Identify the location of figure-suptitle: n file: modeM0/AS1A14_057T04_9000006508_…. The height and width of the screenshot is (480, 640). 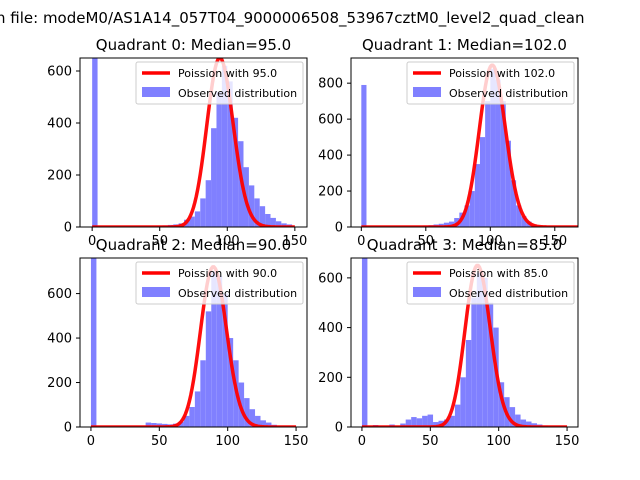
(292, 18).